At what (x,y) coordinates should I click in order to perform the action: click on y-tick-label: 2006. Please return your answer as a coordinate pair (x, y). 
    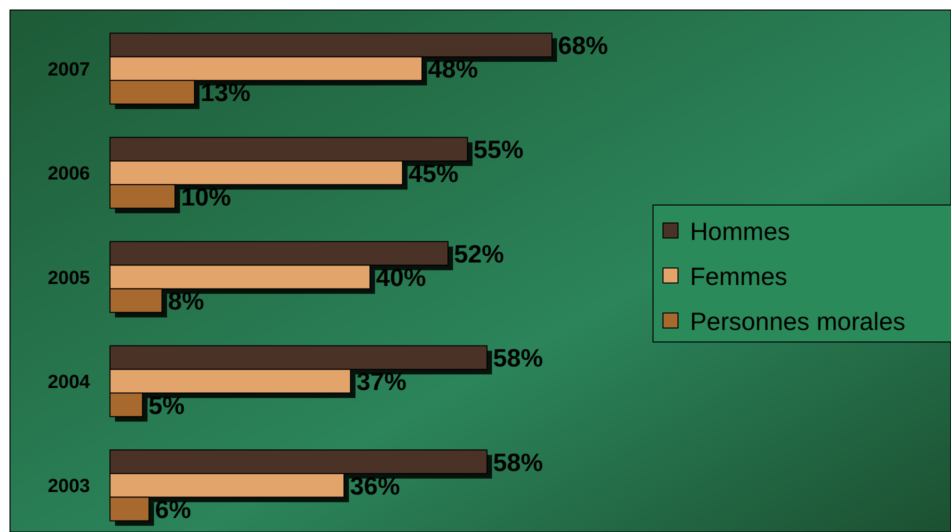
    Looking at the image, I should click on (69, 174).